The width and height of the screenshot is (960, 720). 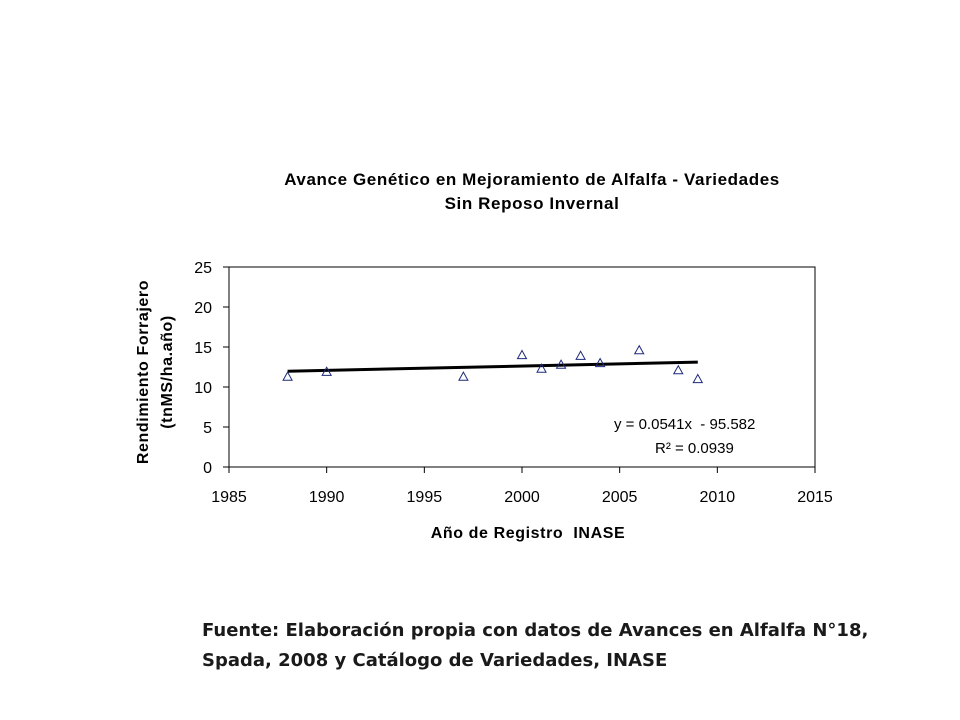 What do you see at coordinates (718, 497) in the screenshot?
I see `x-tick-label: 2010` at bounding box center [718, 497].